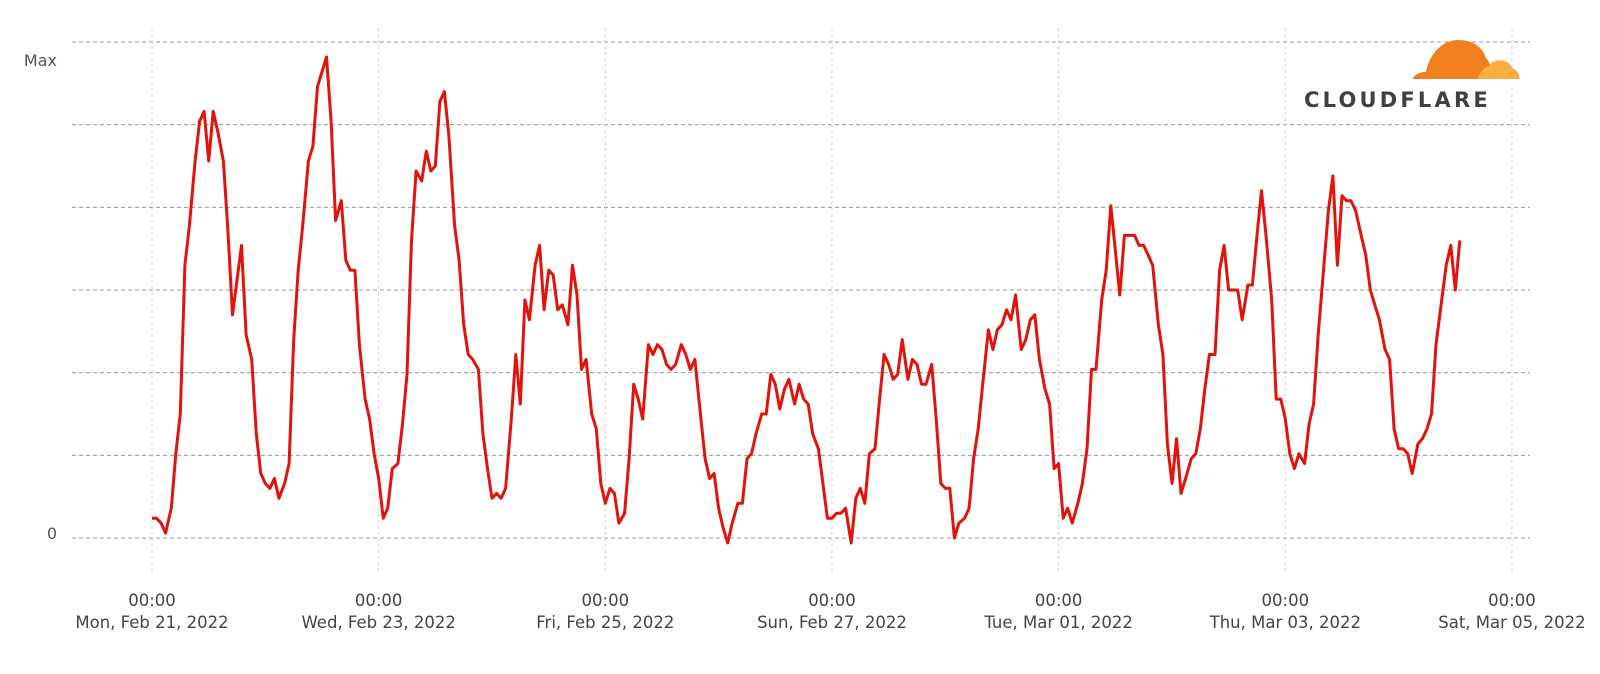  I want to click on x-tick-date: Wed, Feb 23, 2022, so click(378, 622).